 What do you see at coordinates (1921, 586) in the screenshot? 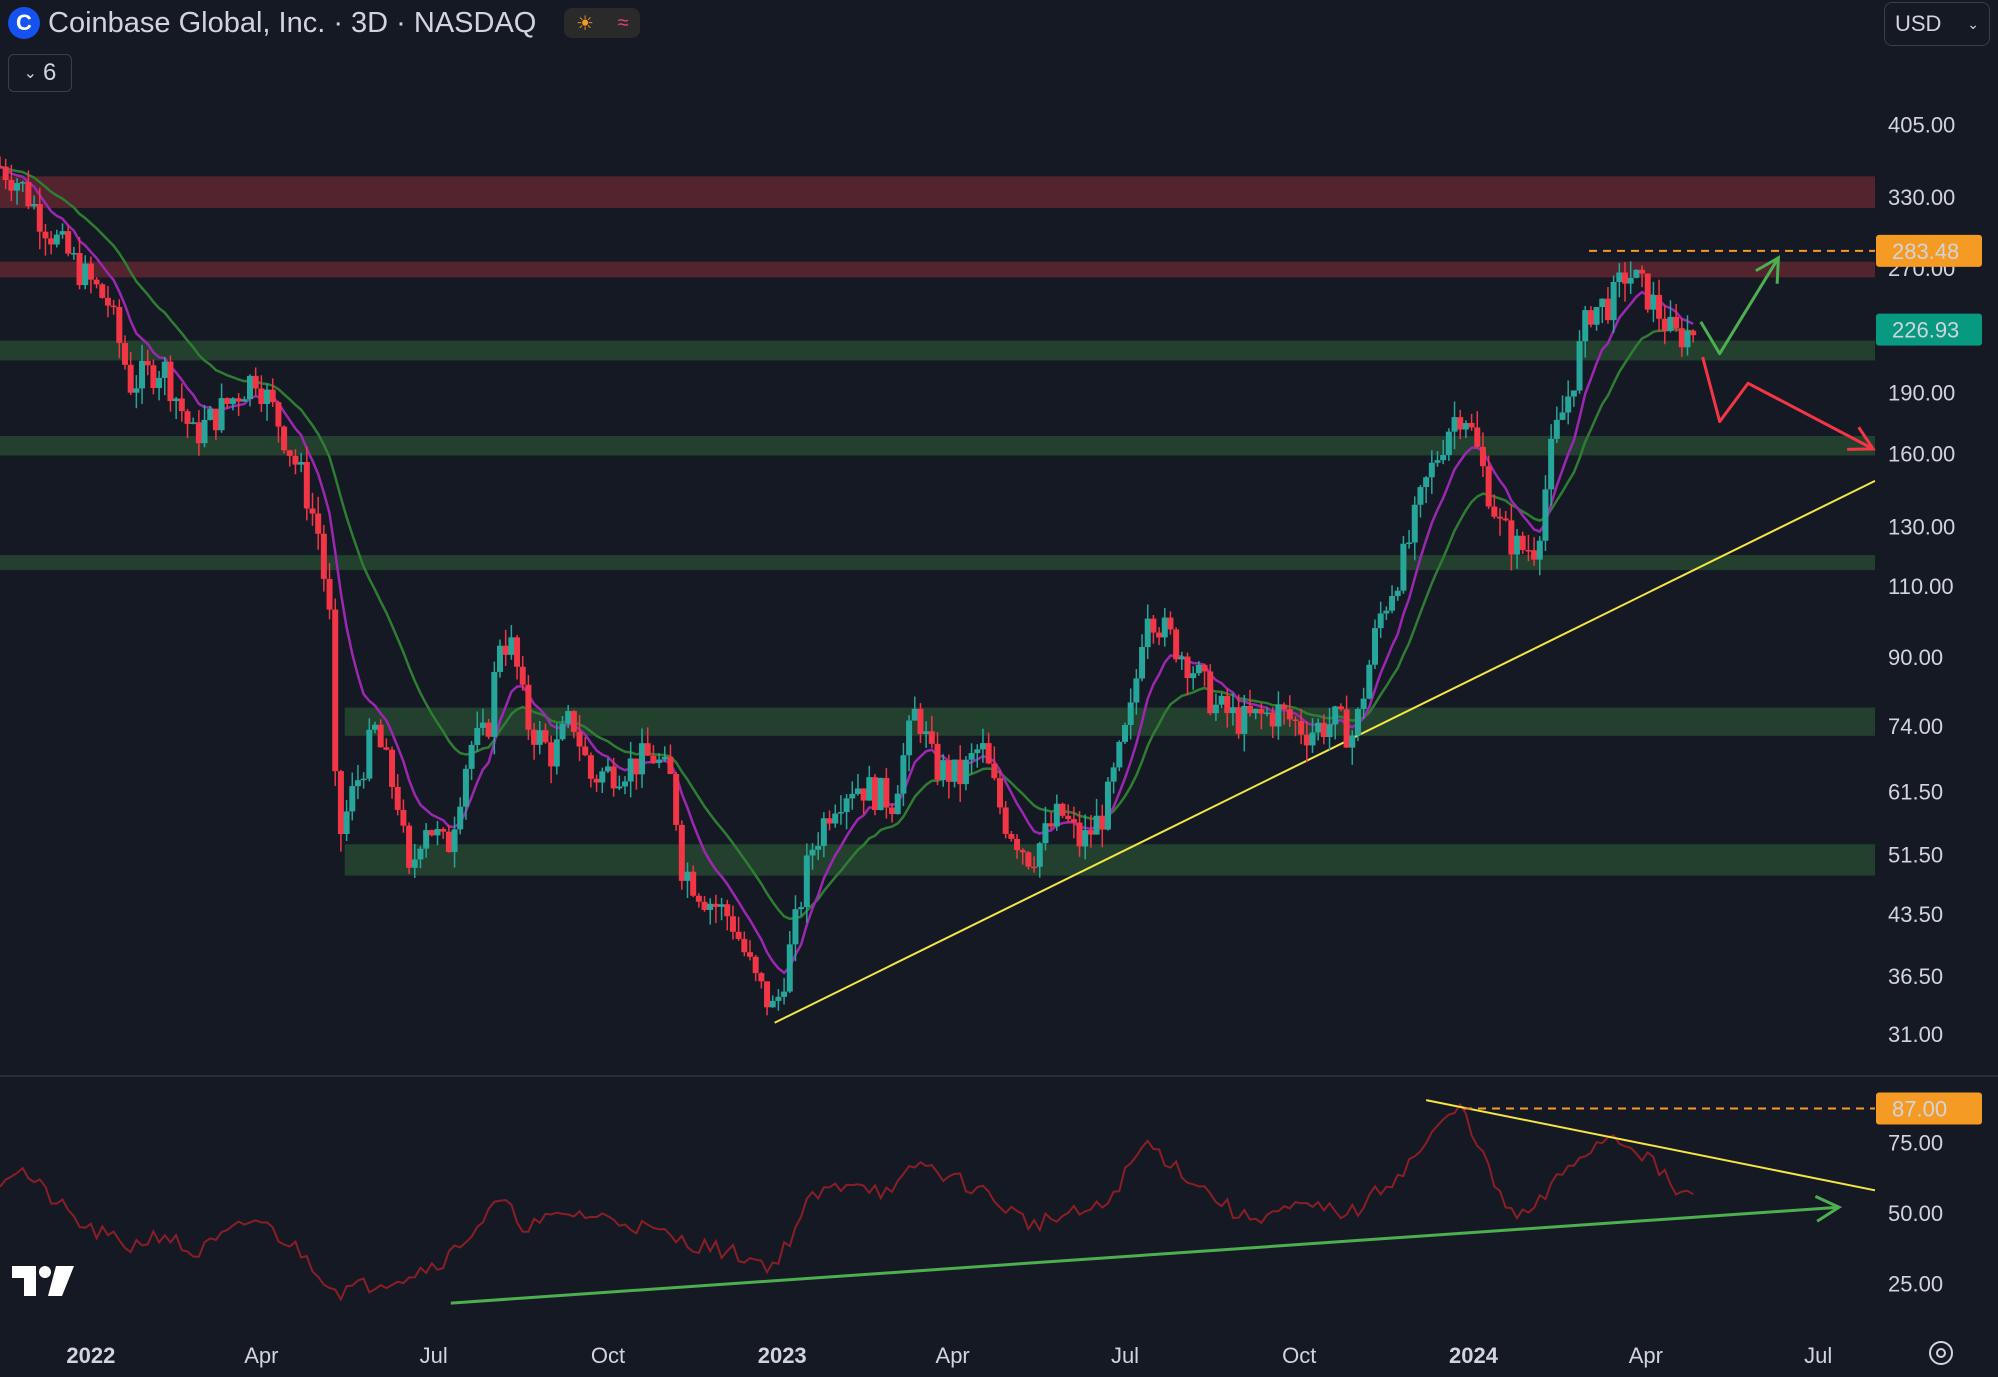
I see `price-tick-label: 110.00` at bounding box center [1921, 586].